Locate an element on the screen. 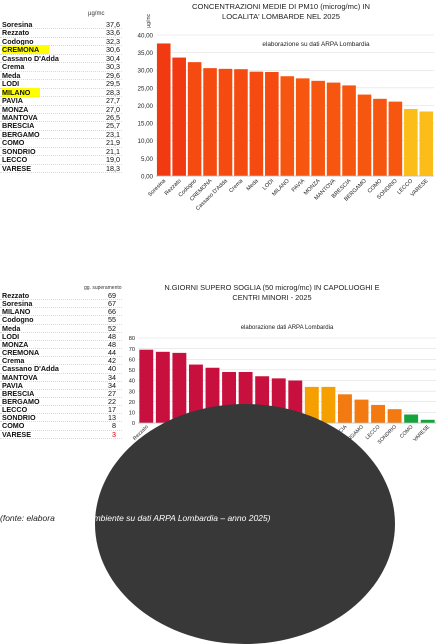 The image size is (442, 644). place-value: 30,6 is located at coordinates (113, 50).